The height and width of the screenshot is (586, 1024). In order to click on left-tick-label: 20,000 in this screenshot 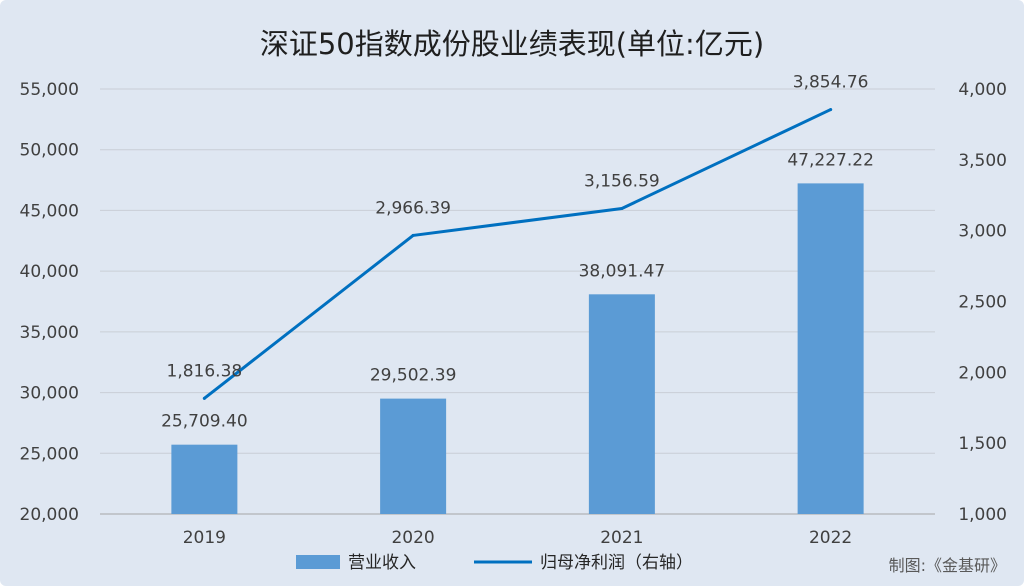, I will do `click(49, 515)`.